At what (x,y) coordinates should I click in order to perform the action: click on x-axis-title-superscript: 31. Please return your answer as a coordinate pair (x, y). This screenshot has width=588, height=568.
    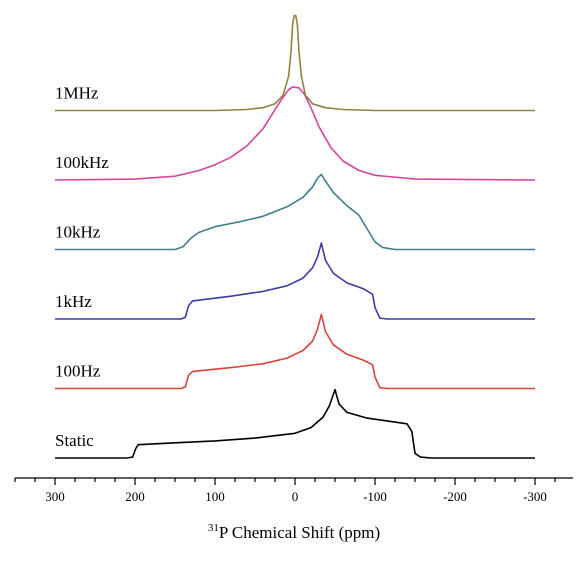
    Looking at the image, I should click on (213, 528).